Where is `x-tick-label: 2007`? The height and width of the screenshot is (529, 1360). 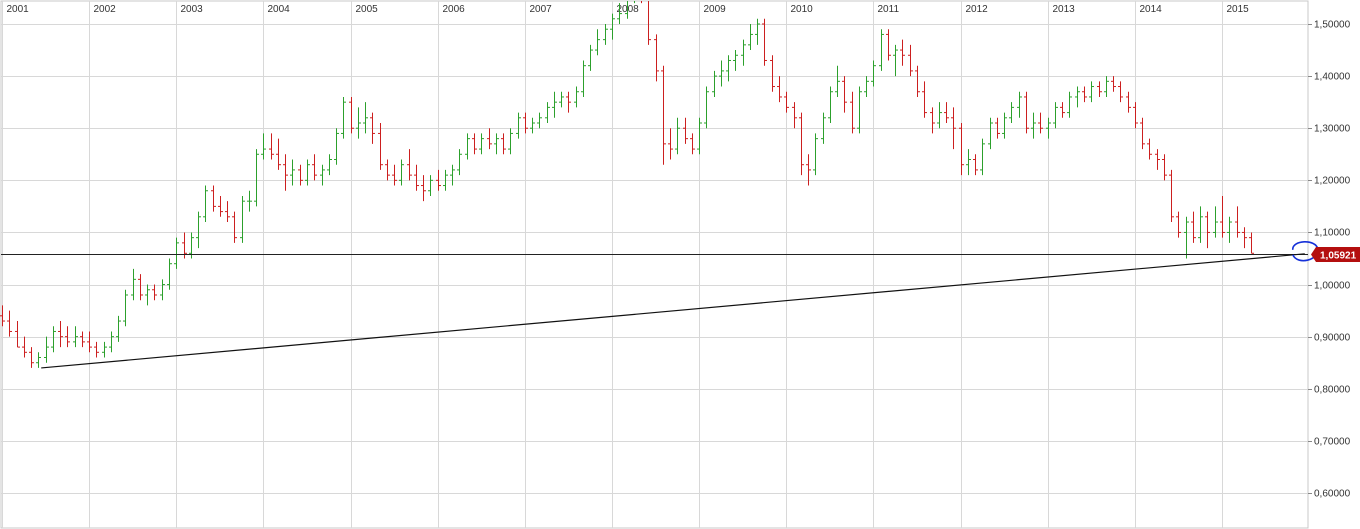 x-tick-label: 2007 is located at coordinates (541, 9).